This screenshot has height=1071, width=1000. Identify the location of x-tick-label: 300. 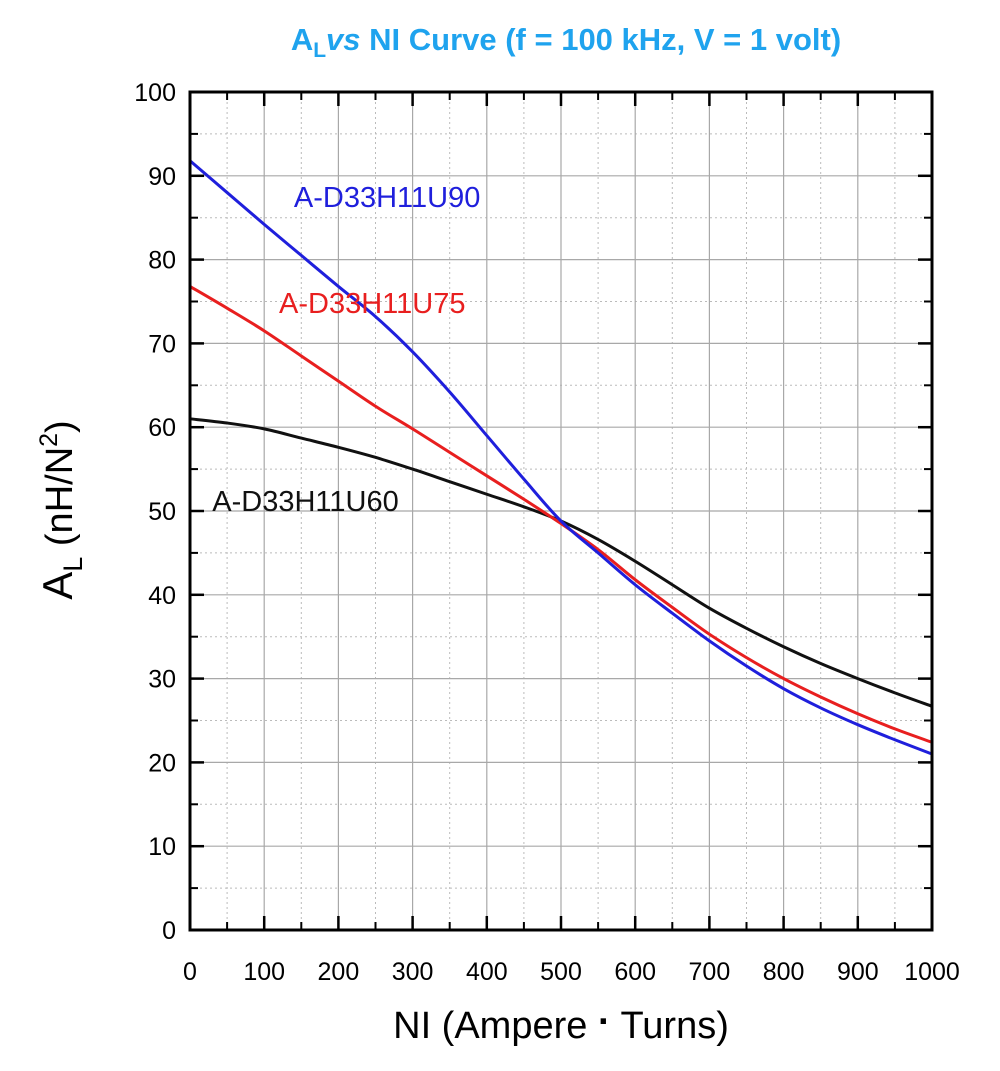
(413, 972).